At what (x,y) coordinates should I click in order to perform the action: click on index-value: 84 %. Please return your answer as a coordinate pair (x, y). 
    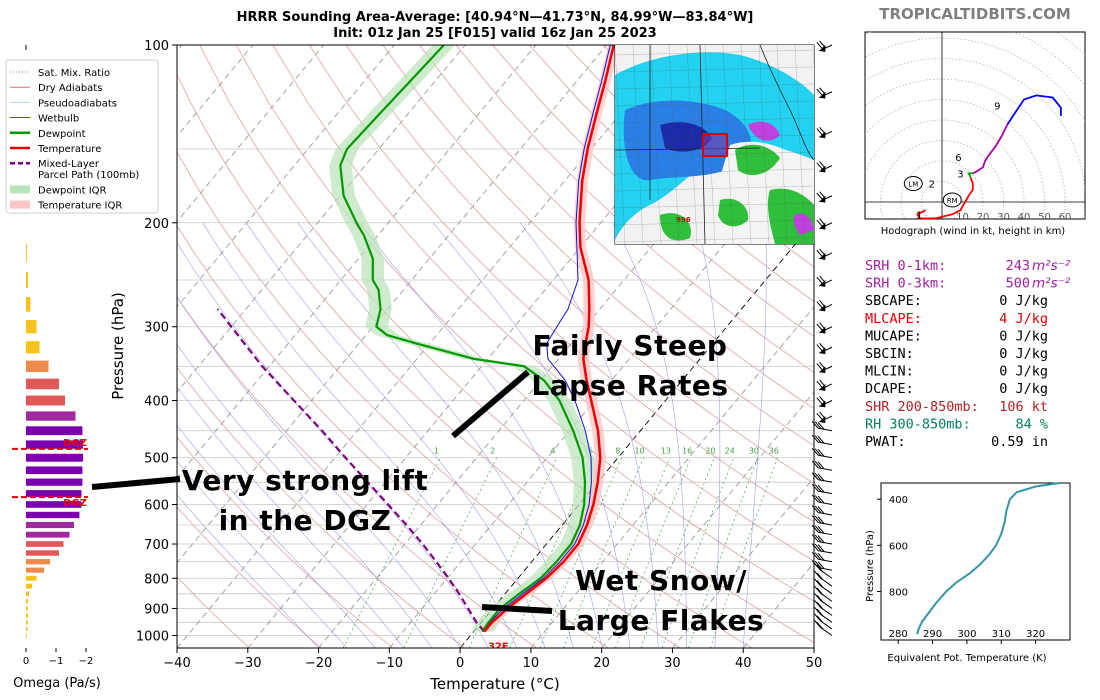
    Looking at the image, I should click on (1031, 424).